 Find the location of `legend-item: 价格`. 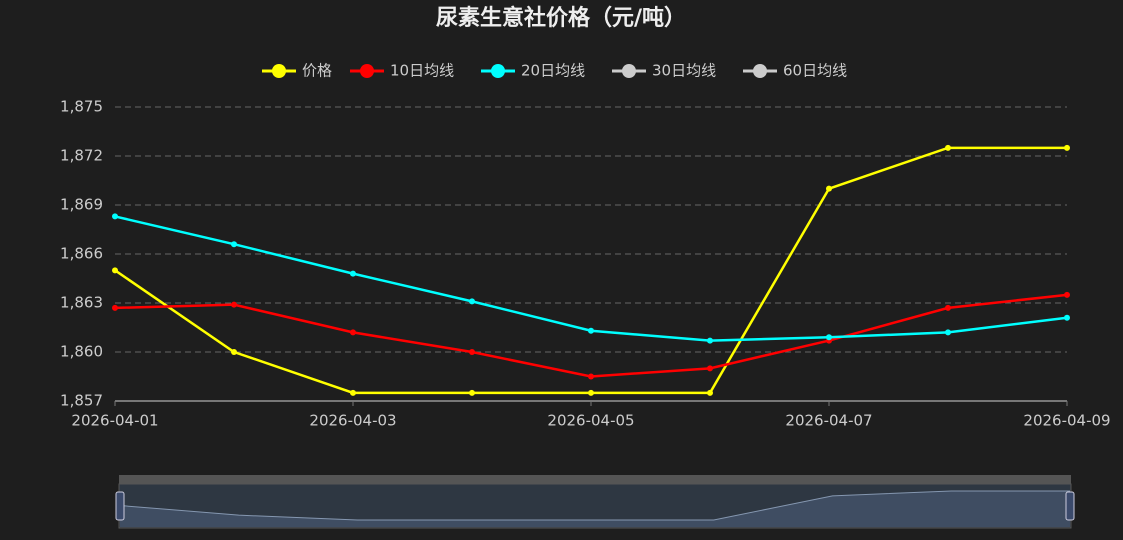

legend-item: 价格 is located at coordinates (297, 71).